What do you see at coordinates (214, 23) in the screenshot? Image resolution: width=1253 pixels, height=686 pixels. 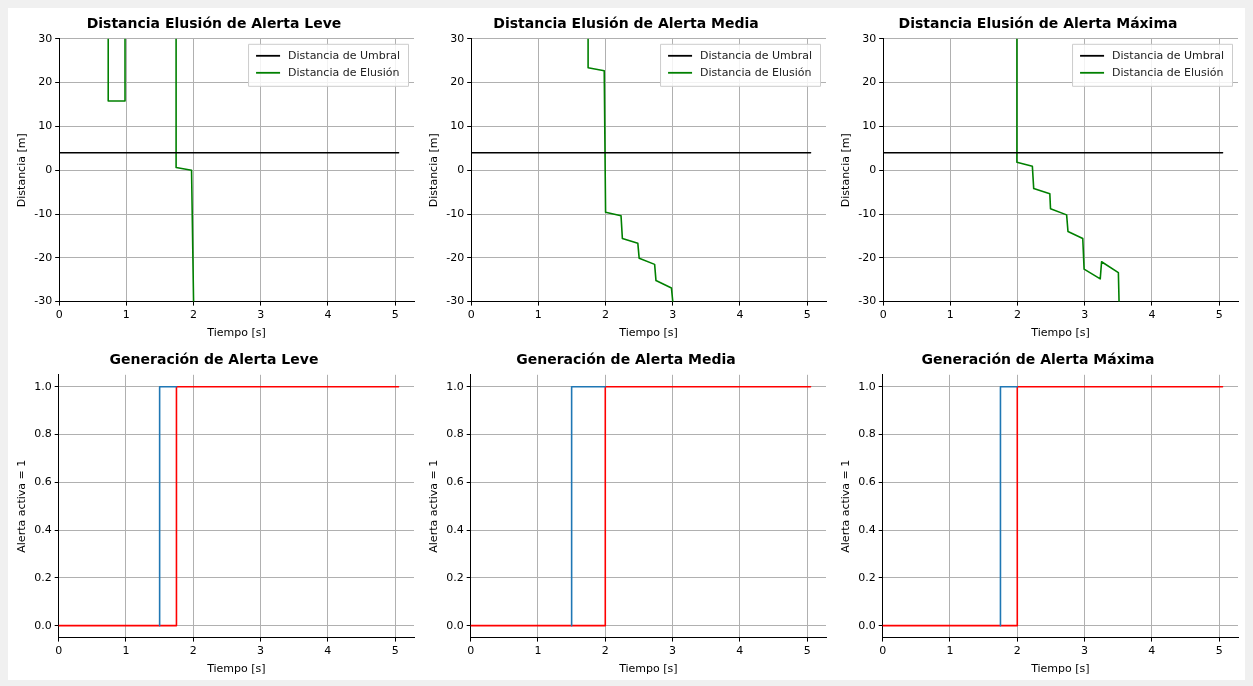 I see `chart-title: Distancia Elusión de Alerta Leve` at bounding box center [214, 23].